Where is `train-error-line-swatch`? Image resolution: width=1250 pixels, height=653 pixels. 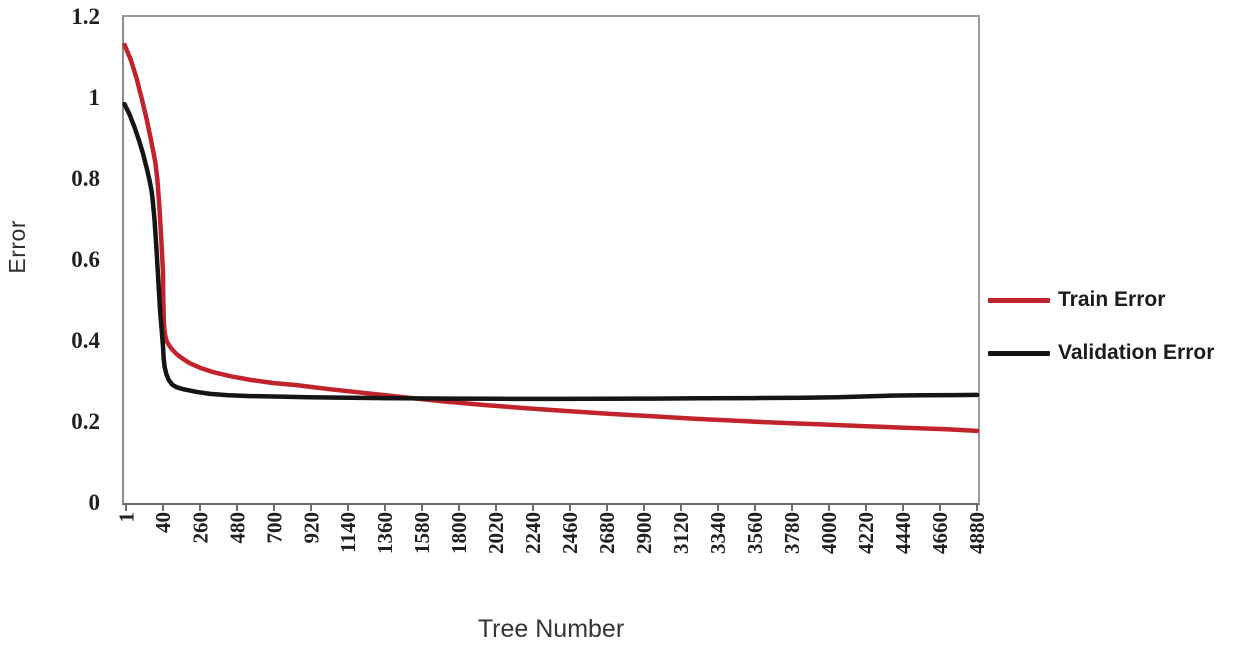 train-error-line-swatch is located at coordinates (1019, 300).